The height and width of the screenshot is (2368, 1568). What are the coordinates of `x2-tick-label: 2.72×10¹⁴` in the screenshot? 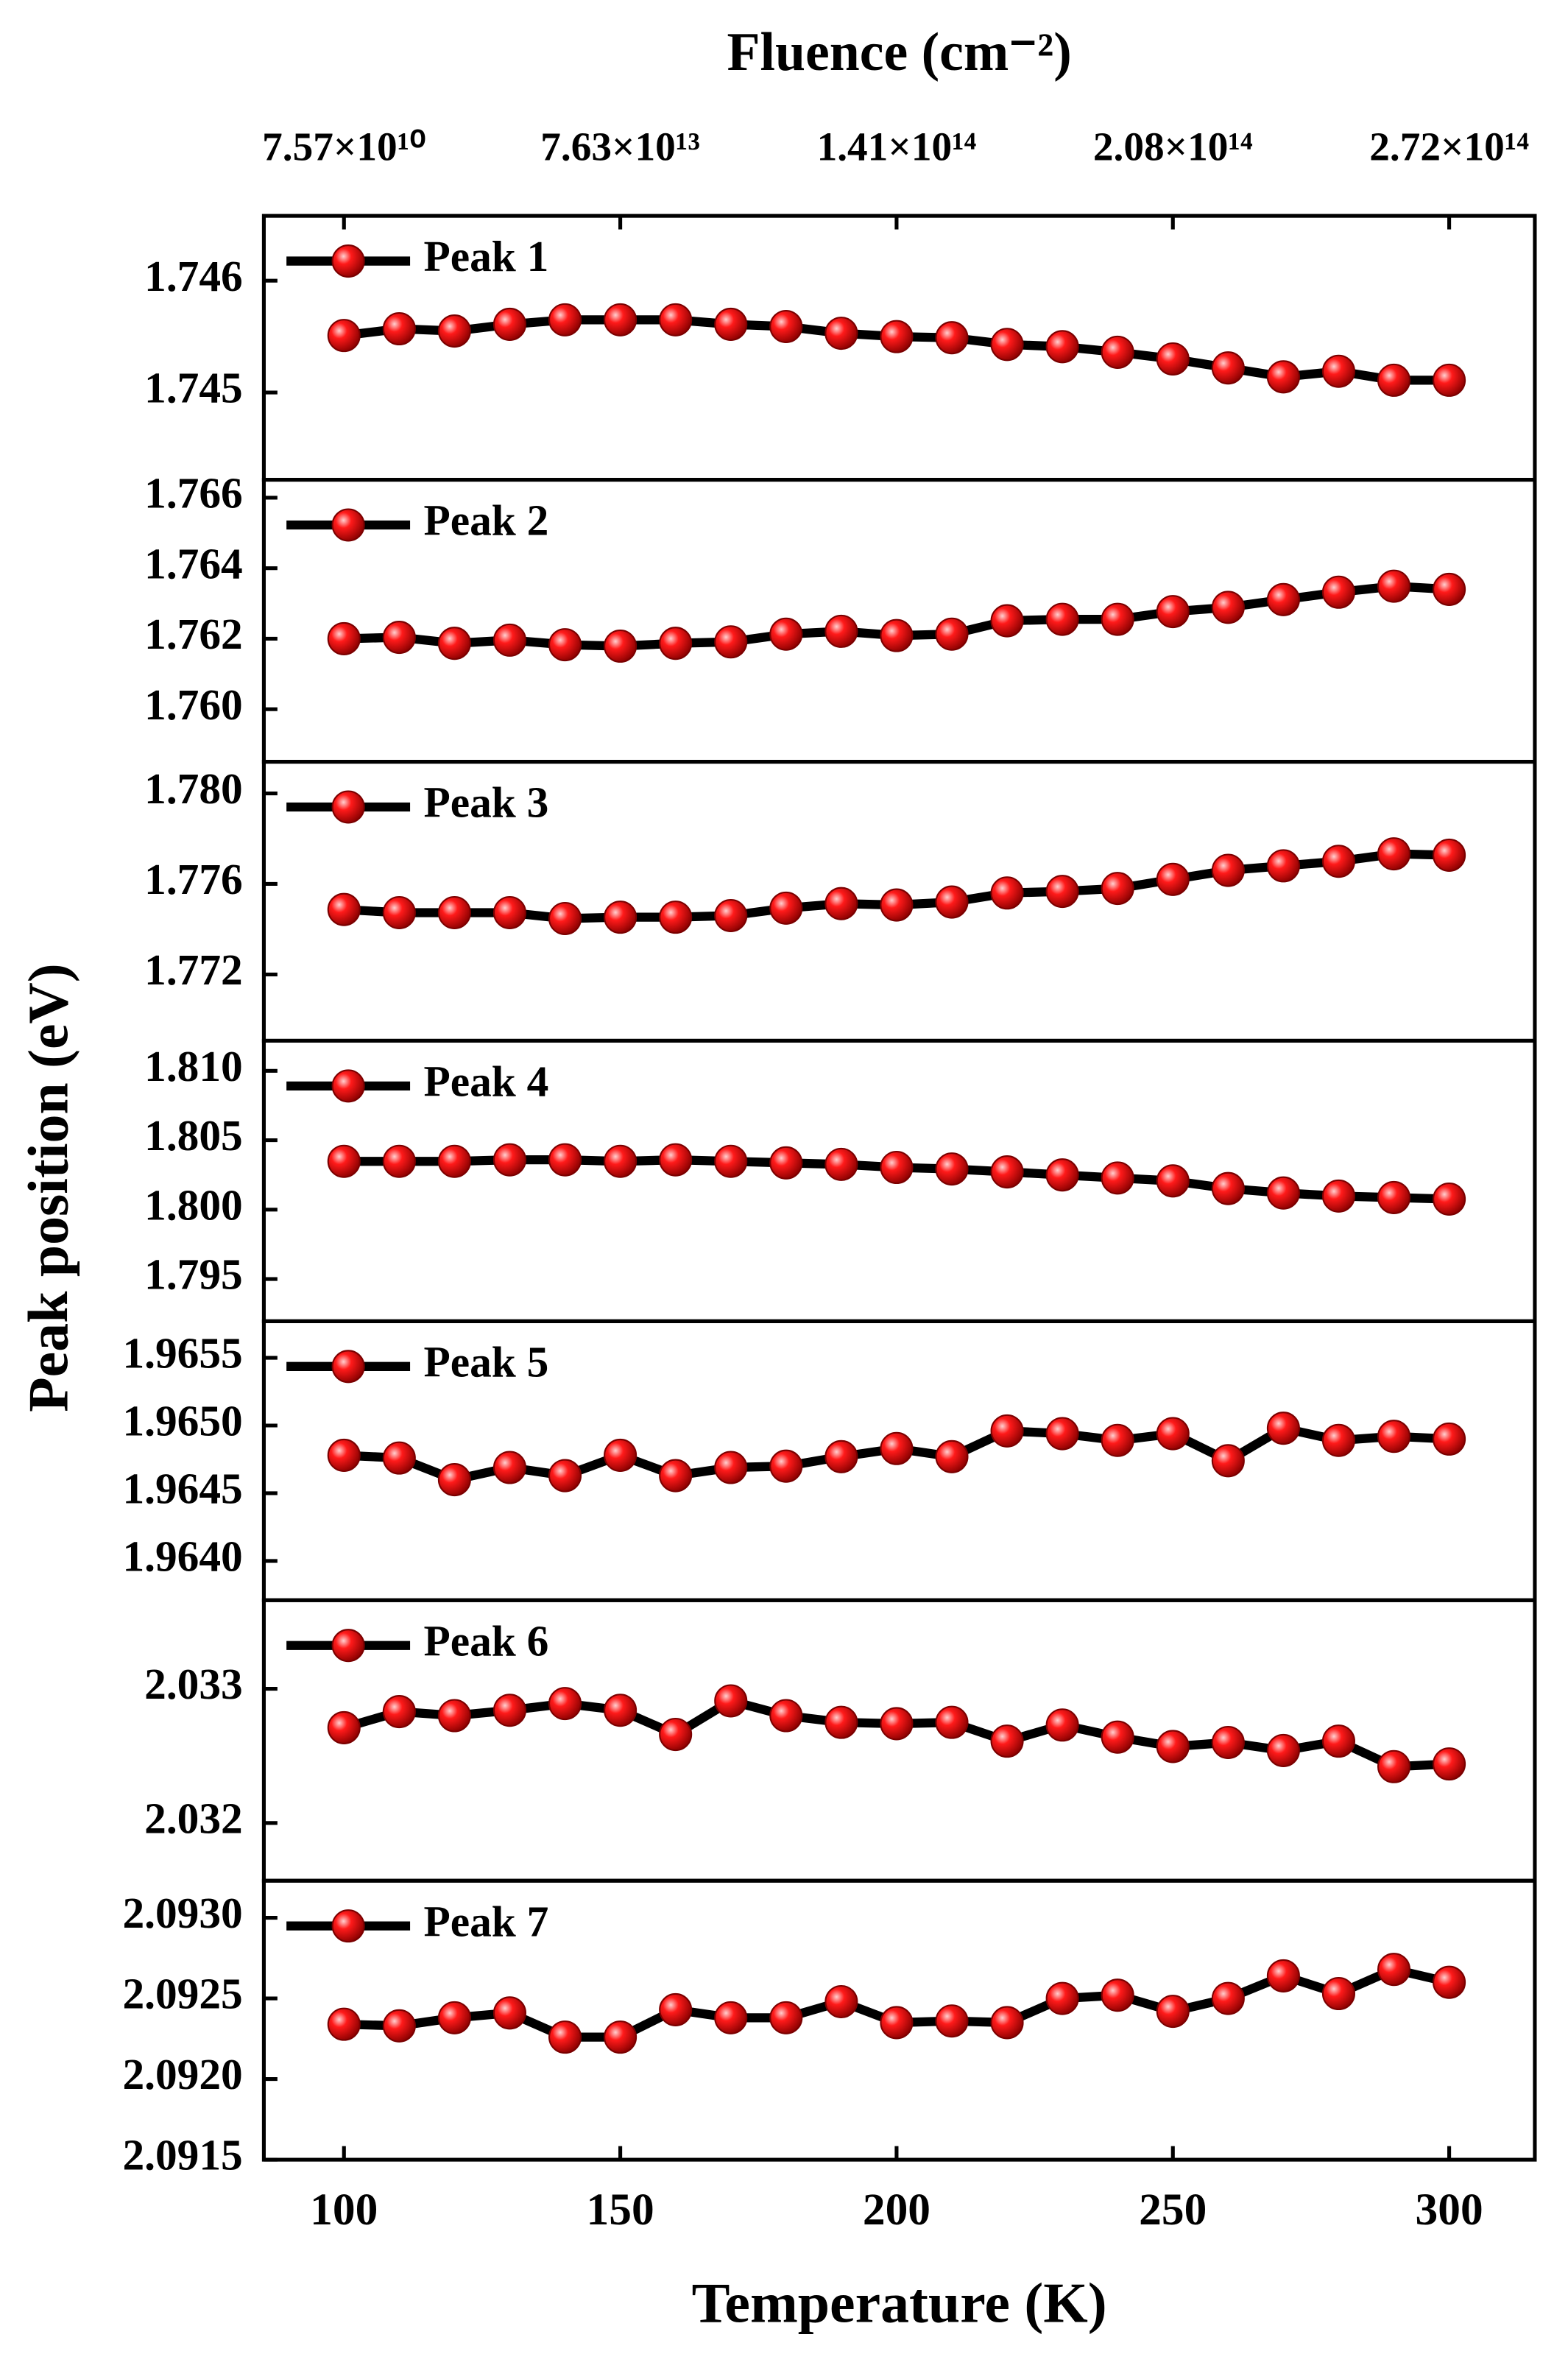 It's located at (1449, 146).